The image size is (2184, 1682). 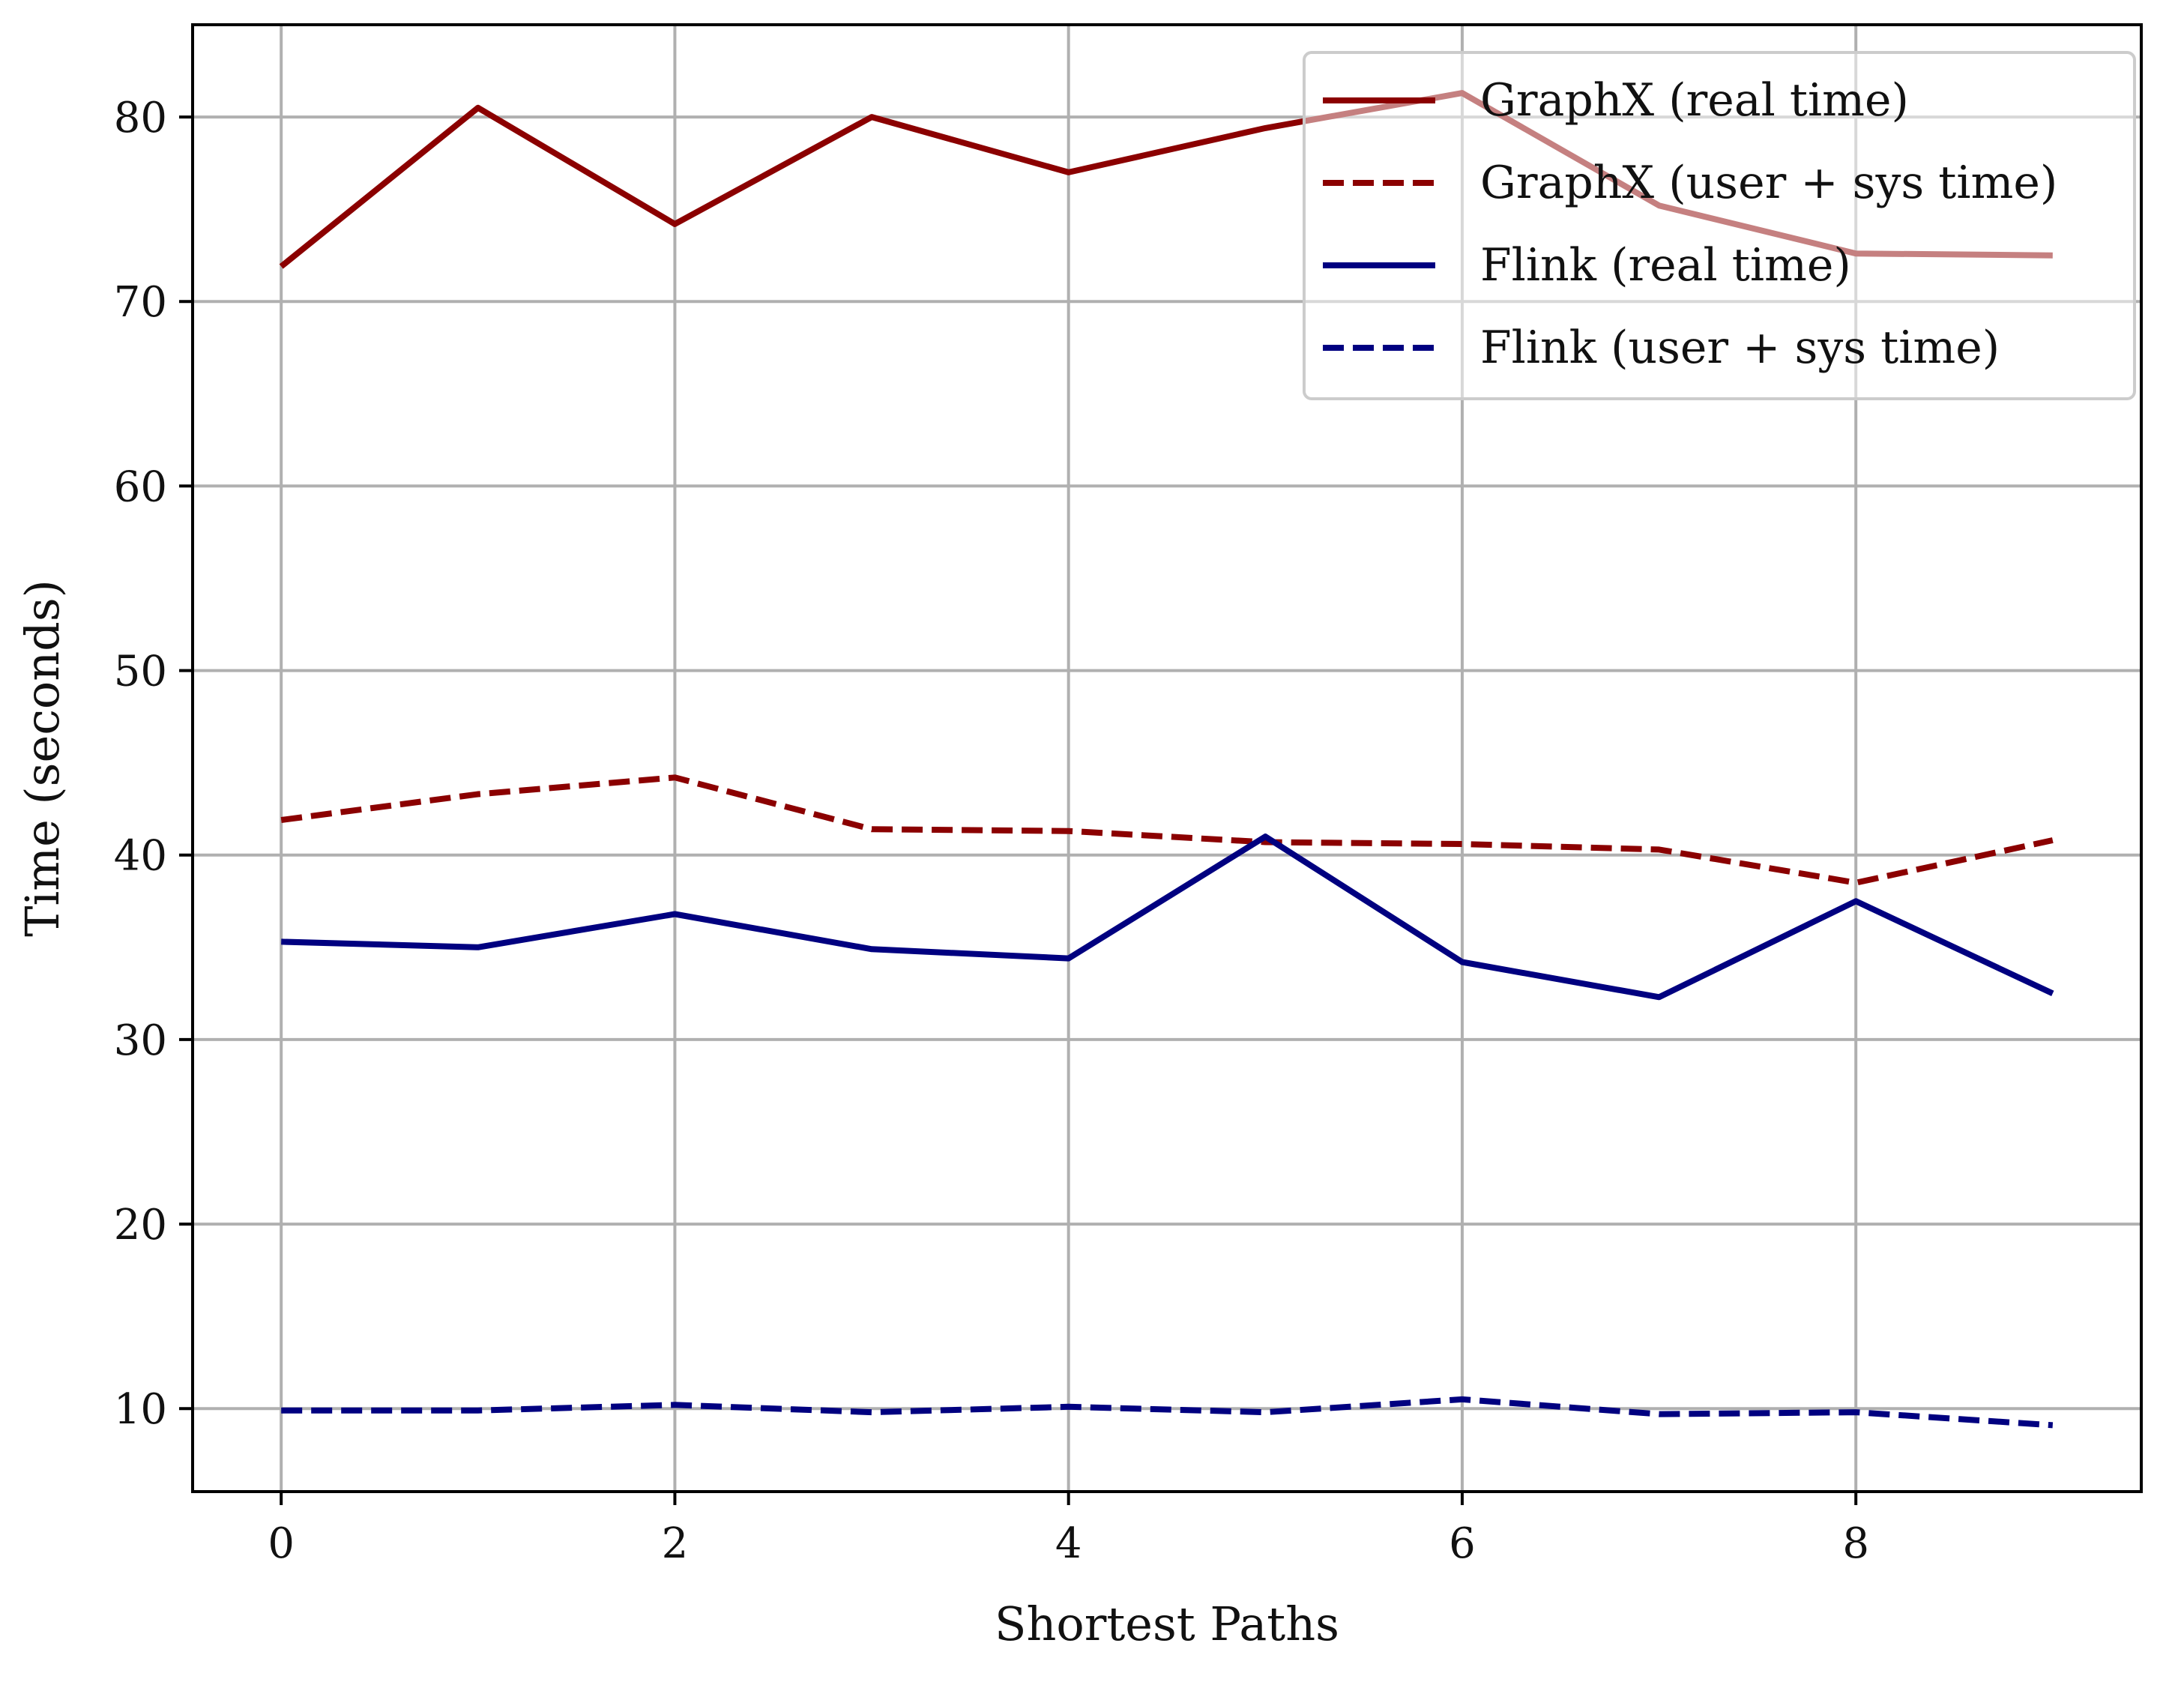 I want to click on x-tick-label: 6, so click(x=1462, y=1543).